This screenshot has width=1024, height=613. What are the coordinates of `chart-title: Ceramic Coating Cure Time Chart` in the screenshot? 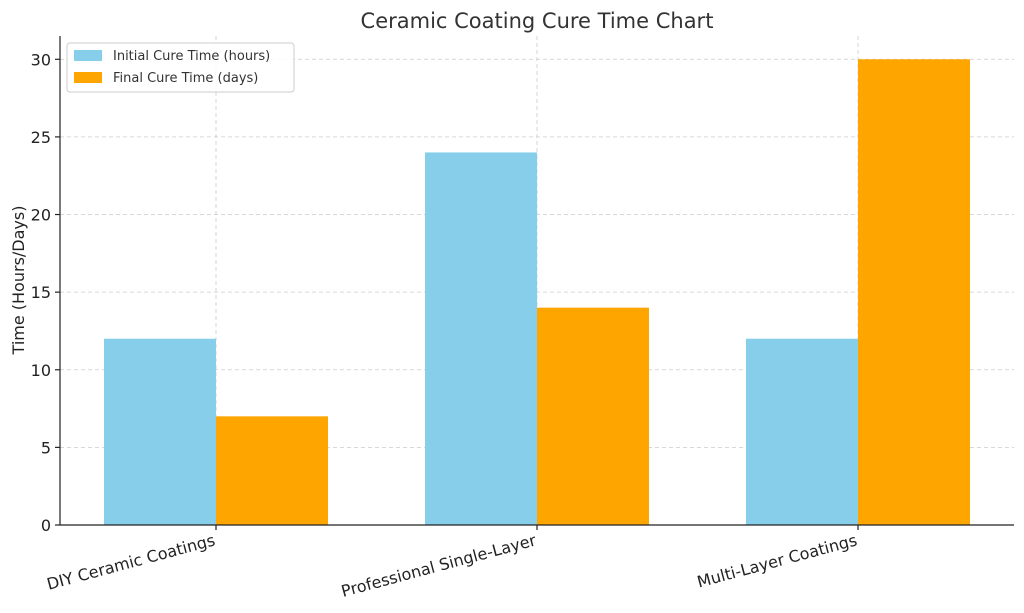 It's located at (537, 21).